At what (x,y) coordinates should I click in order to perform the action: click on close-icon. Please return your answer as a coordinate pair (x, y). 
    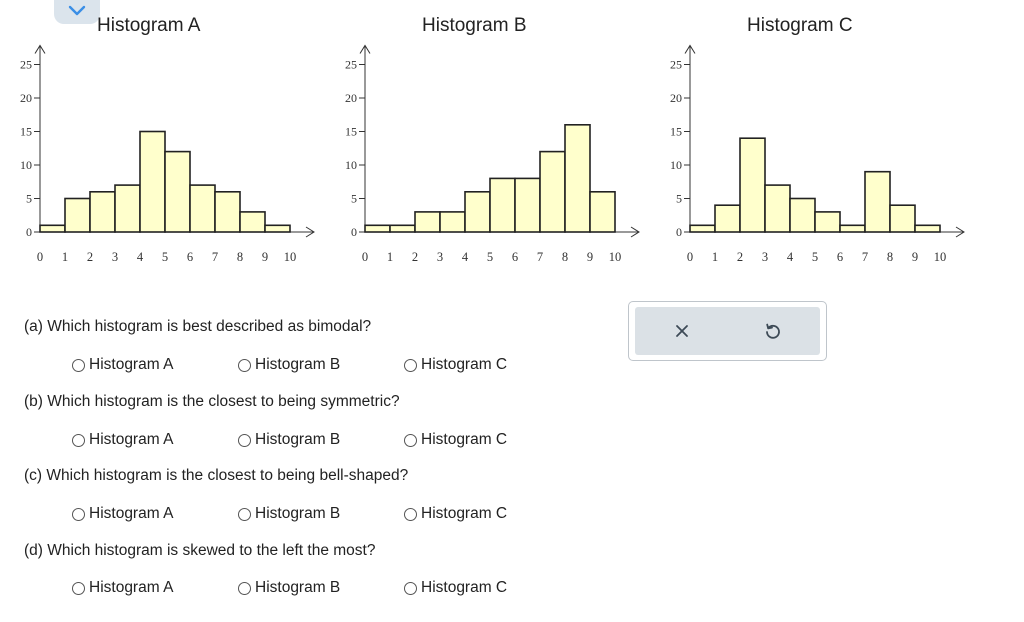
    Looking at the image, I should click on (682, 331).